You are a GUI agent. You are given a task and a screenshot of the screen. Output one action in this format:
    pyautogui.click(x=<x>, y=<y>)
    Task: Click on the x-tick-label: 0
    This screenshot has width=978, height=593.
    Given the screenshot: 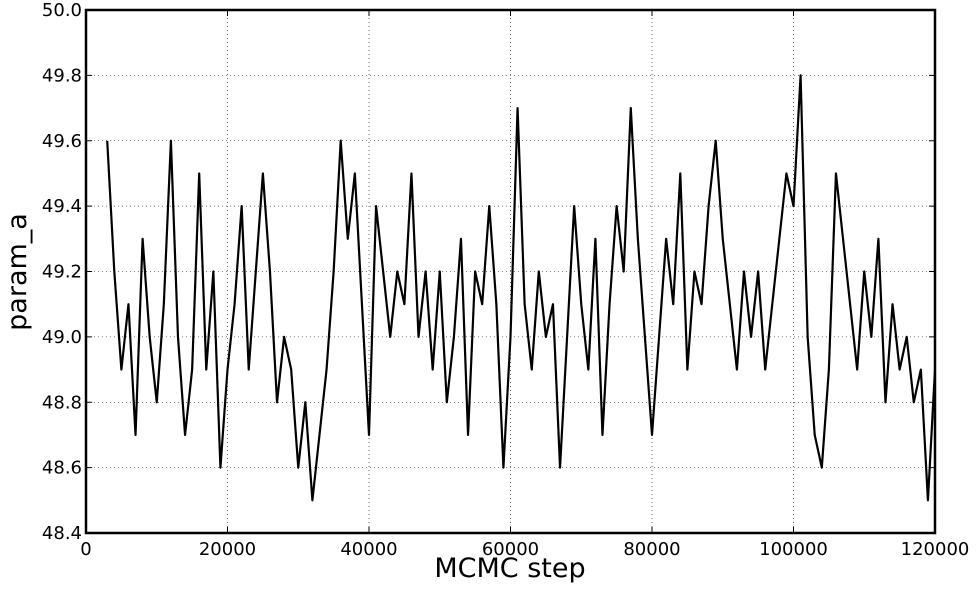 What is the action you would take?
    pyautogui.click(x=85, y=549)
    